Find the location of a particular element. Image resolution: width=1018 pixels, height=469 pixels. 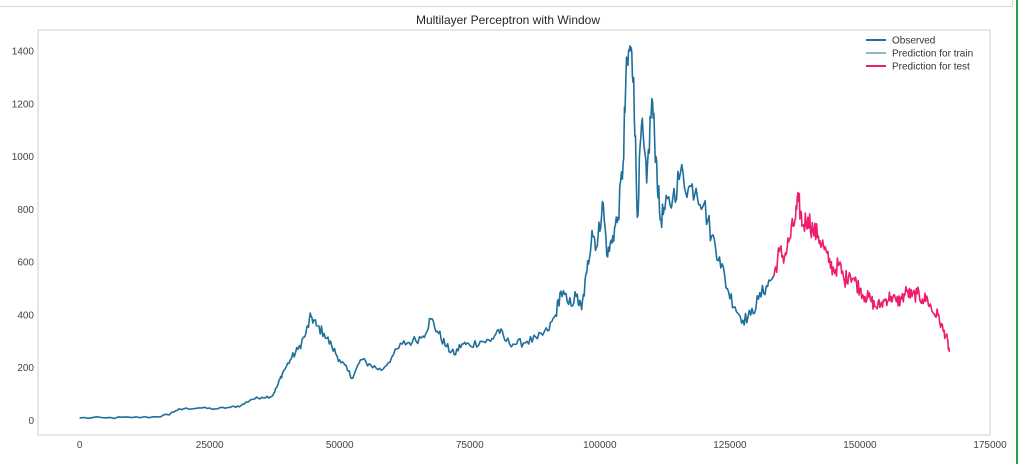

x-tick-label: 50000 is located at coordinates (340, 445).